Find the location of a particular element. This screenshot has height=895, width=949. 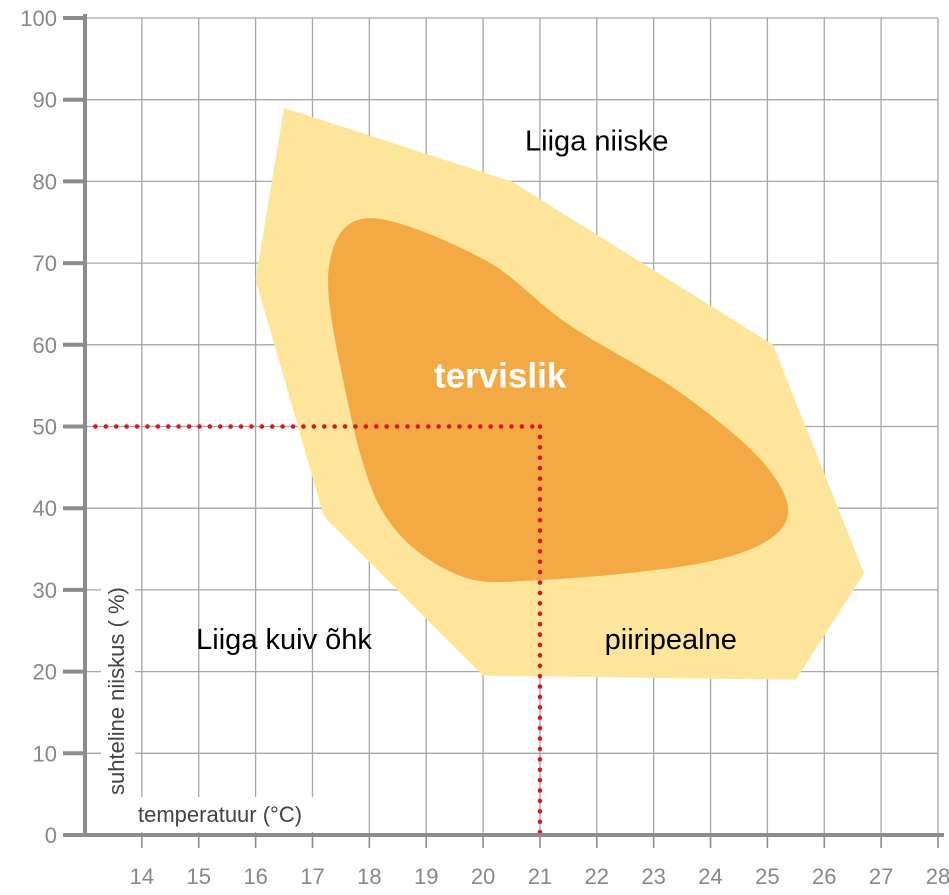

y-tick-label-80: 80 is located at coordinates (45, 181).